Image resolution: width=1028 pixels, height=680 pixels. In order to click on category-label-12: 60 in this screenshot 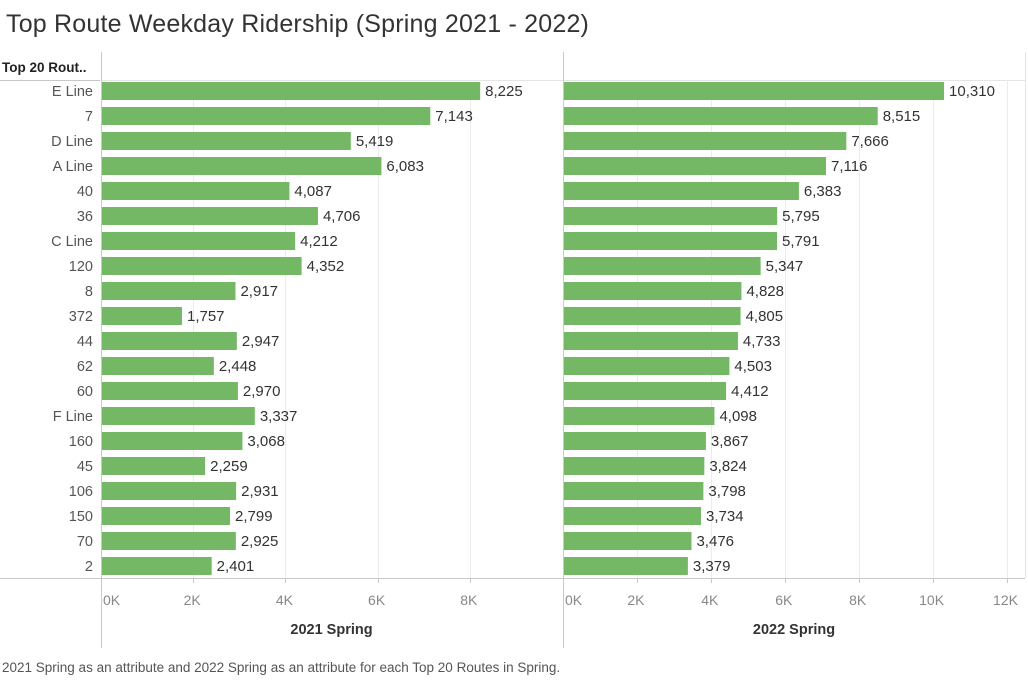, I will do `click(85, 392)`.